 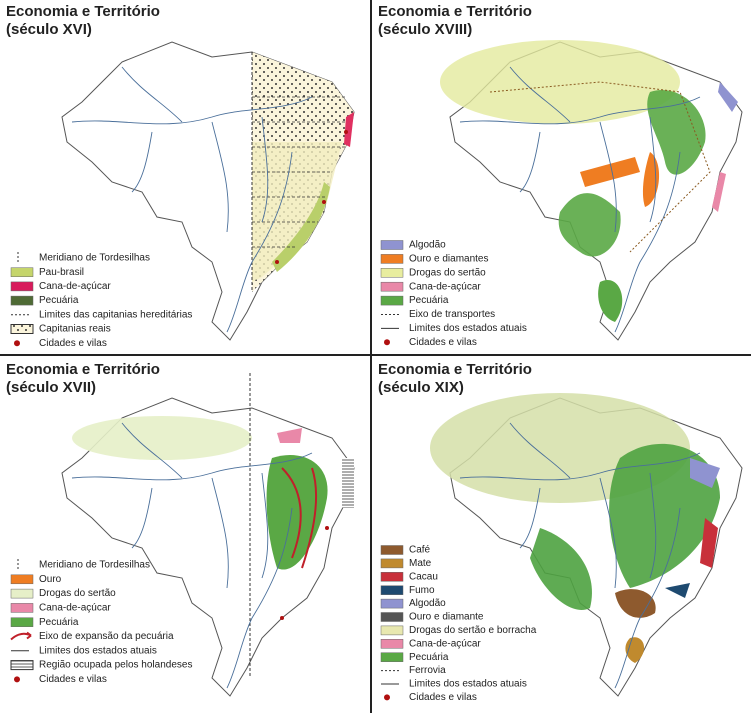 I want to click on legend-label: Região ocupada pelos holandeses, so click(x=115, y=665).